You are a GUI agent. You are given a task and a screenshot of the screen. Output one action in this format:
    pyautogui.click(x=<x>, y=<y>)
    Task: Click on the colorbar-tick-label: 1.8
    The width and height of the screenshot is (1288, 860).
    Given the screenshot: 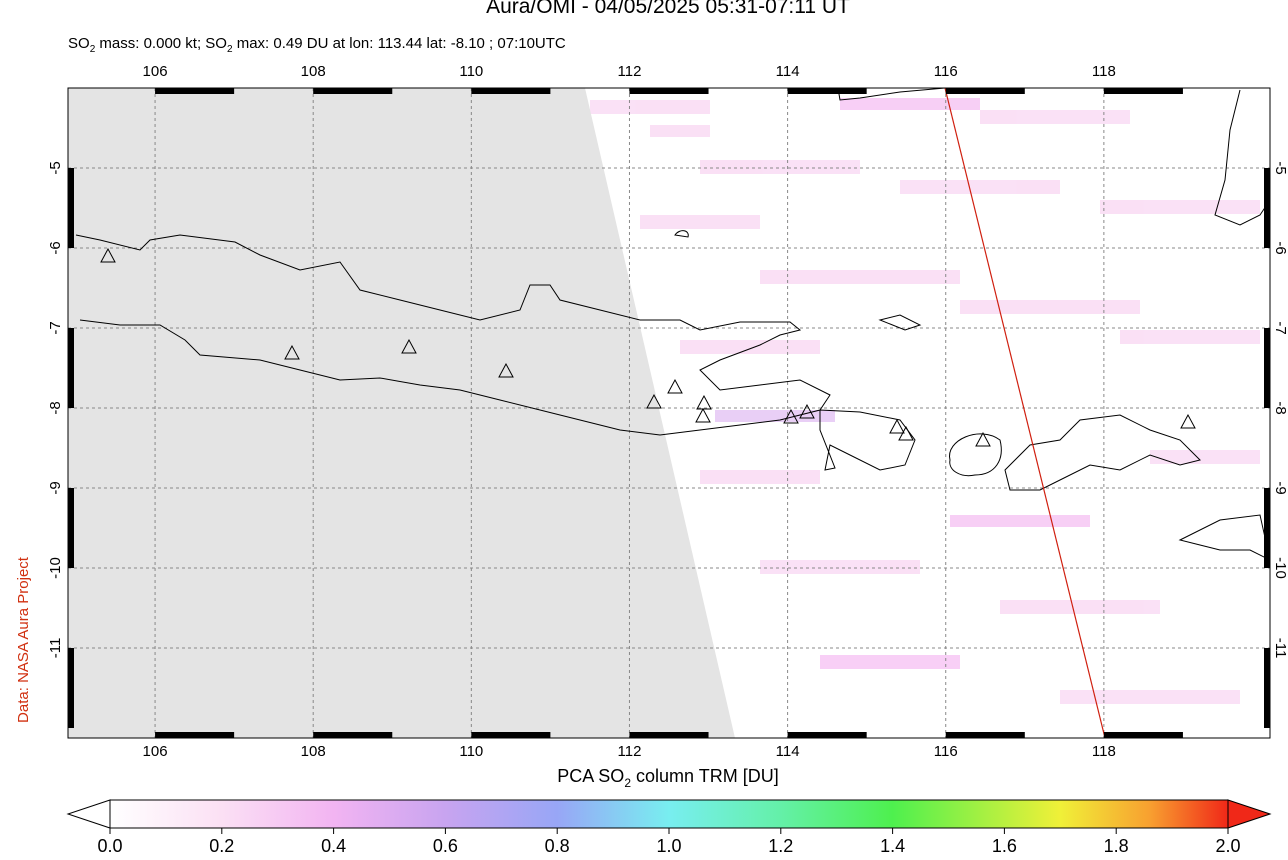 What is the action you would take?
    pyautogui.click(x=1116, y=845)
    